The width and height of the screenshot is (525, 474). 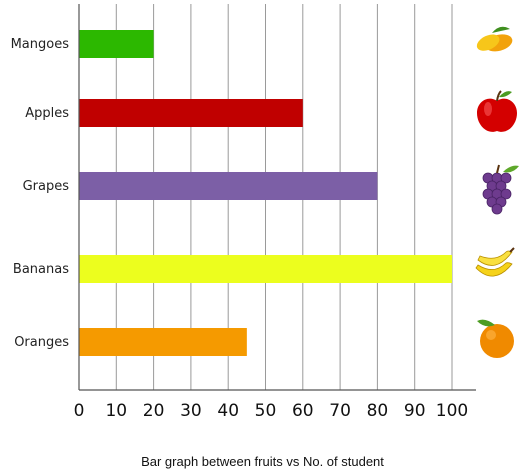 What do you see at coordinates (340, 411) in the screenshot?
I see `x-tick-label: 70` at bounding box center [340, 411].